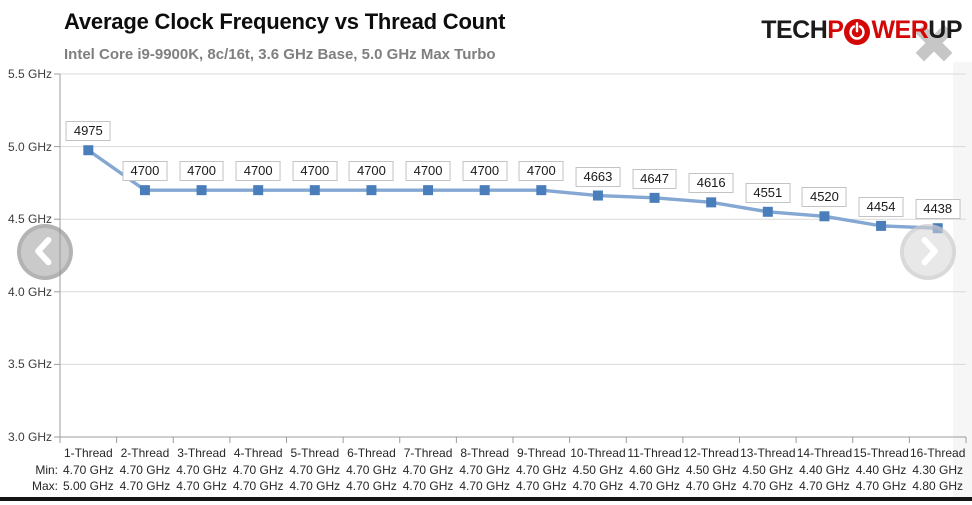  I want to click on x-tick-label: 9-Thread, so click(541, 453).